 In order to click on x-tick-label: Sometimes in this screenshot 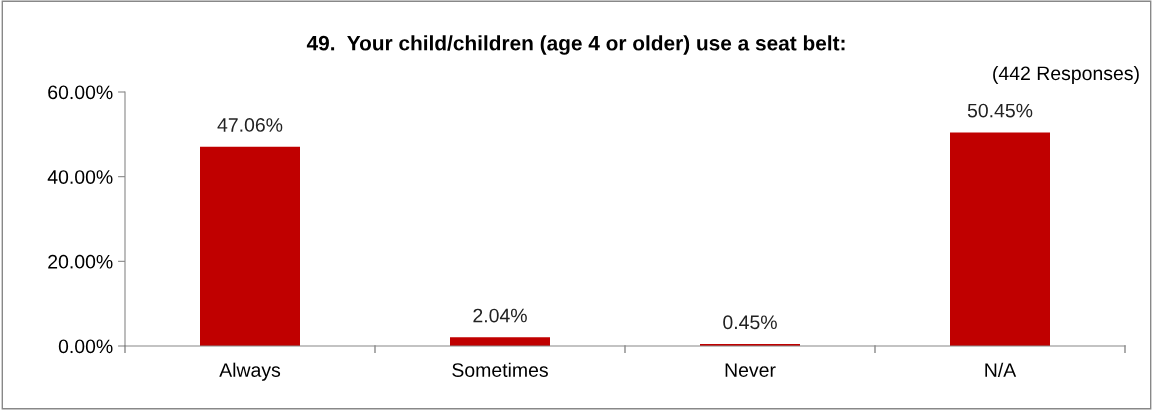, I will do `click(500, 369)`.